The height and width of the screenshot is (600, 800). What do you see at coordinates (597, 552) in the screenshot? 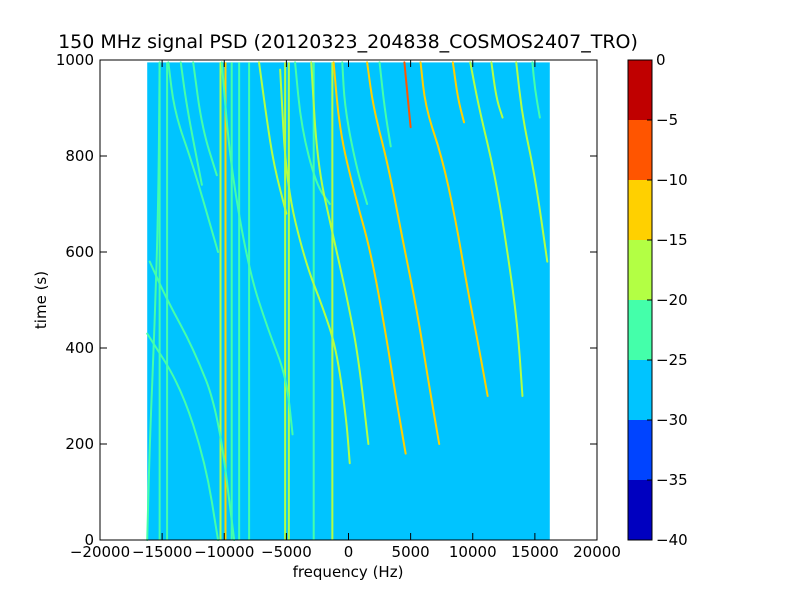
I see `x-tick-label: 20000` at bounding box center [597, 552].